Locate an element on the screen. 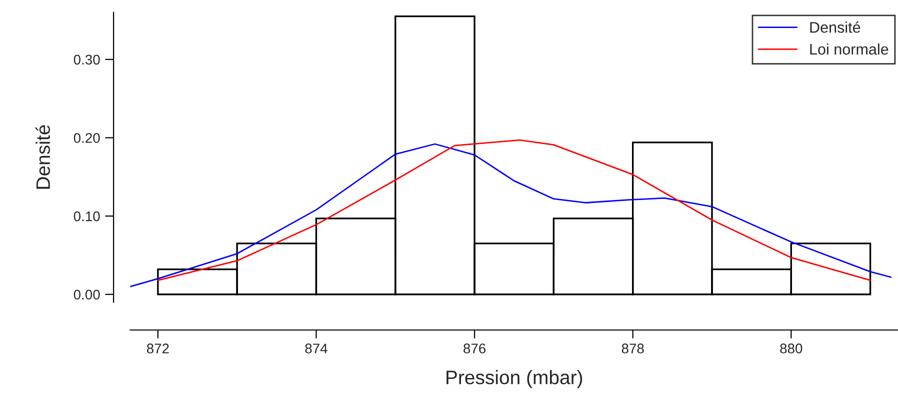 The width and height of the screenshot is (898, 414). x-tick-label: 880 is located at coordinates (791, 349).